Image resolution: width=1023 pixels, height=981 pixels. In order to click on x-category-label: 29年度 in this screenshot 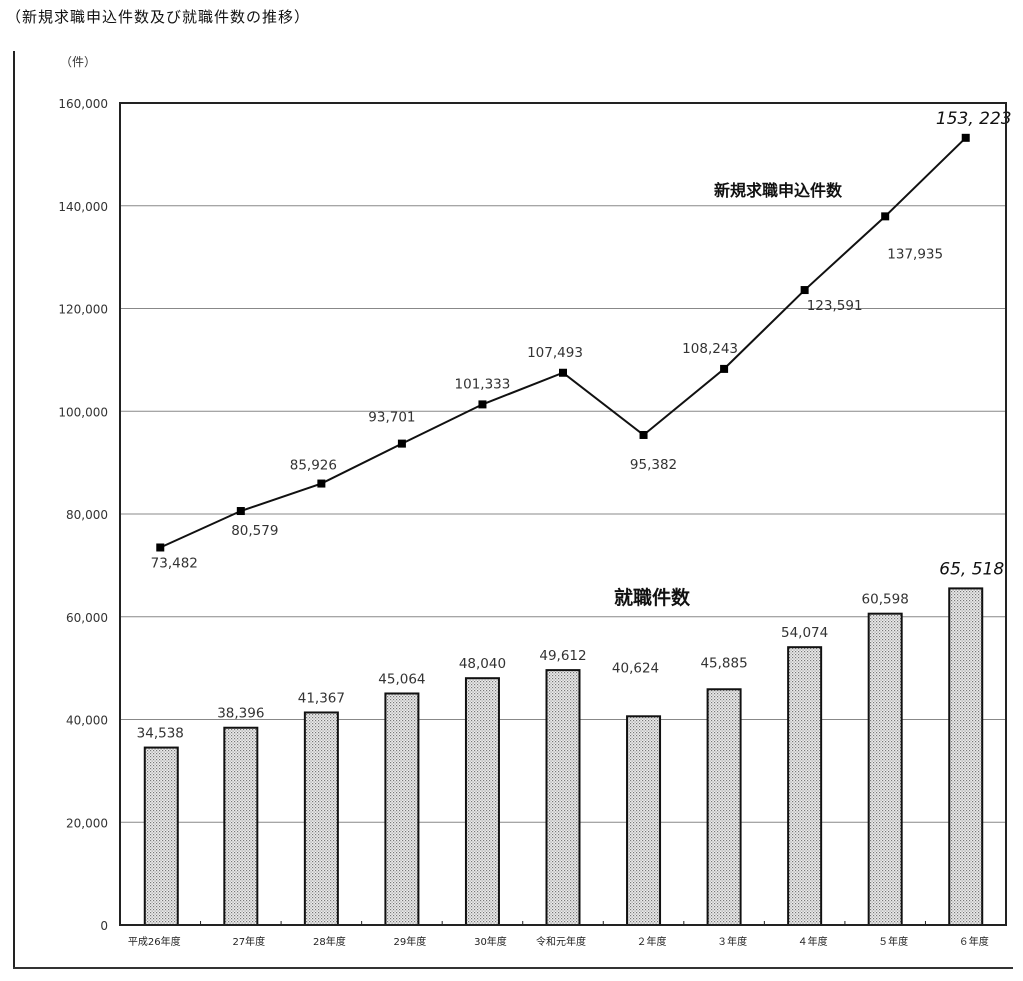, I will do `click(410, 941)`.